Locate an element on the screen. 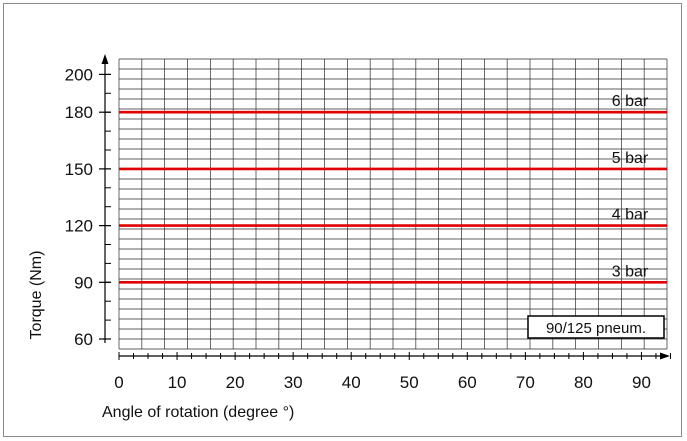 The image size is (687, 441). x-tick-label: 60 is located at coordinates (467, 382).